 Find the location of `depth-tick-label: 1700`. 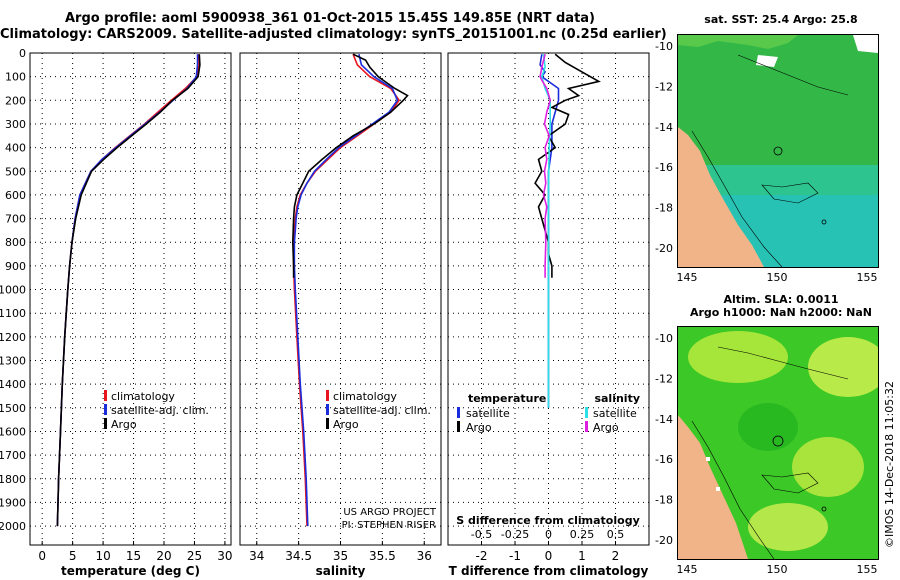

depth-tick-label: 1700 is located at coordinates (13, 455).